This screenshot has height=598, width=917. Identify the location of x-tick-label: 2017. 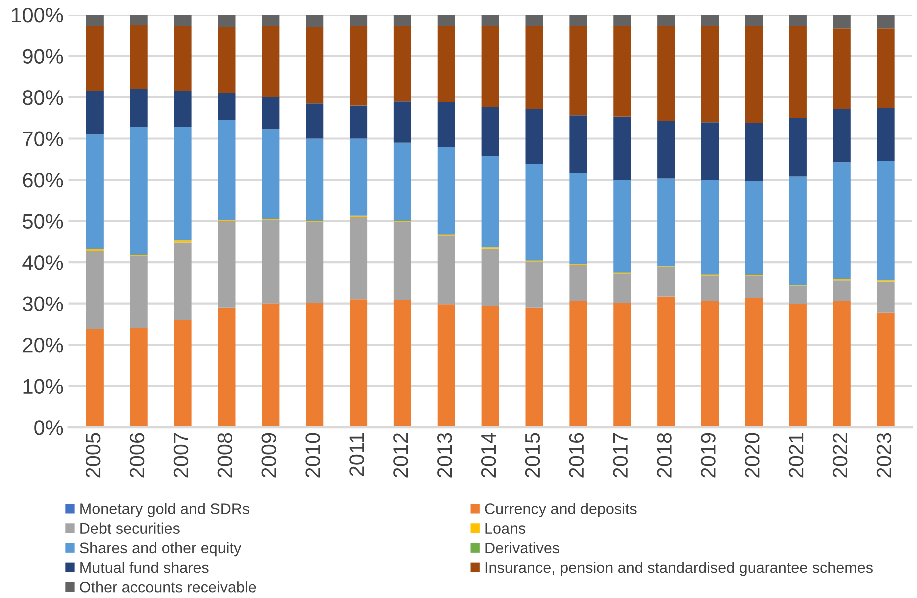
(620, 455).